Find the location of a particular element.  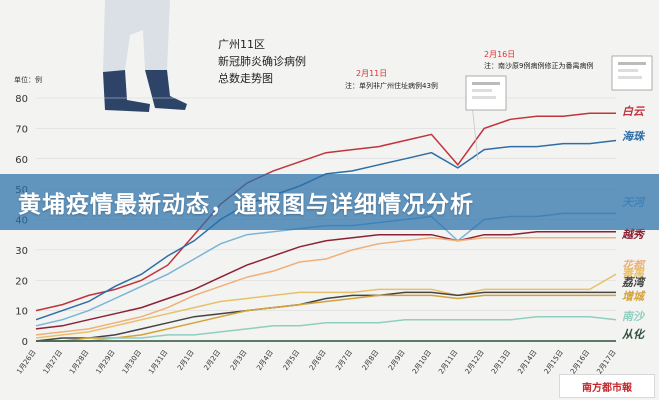

title-line-2: 新冠肺炎确诊病例 is located at coordinates (262, 61).